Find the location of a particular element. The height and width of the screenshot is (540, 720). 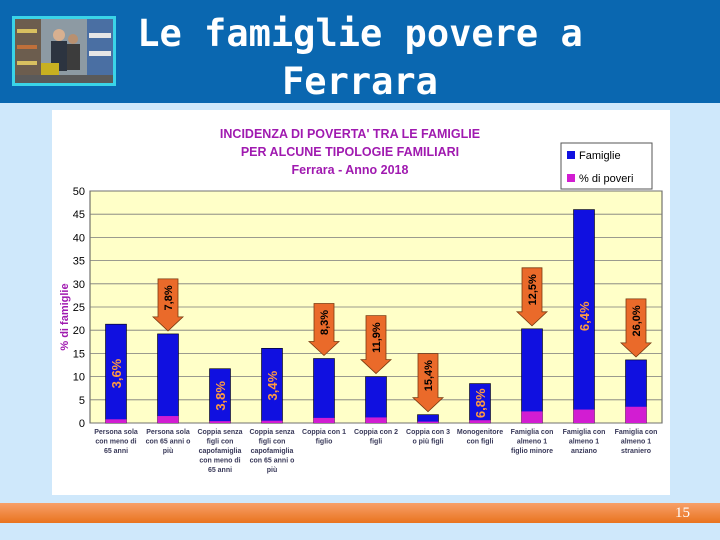

y-tick-label: 45 is located at coordinates (79, 215).